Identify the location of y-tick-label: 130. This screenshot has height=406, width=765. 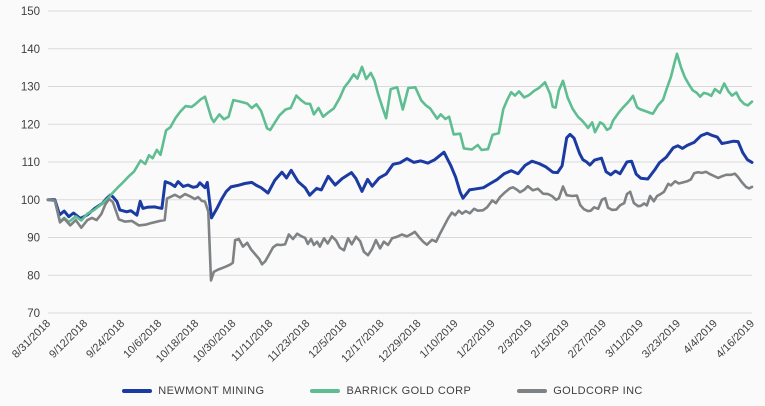
(30, 88).